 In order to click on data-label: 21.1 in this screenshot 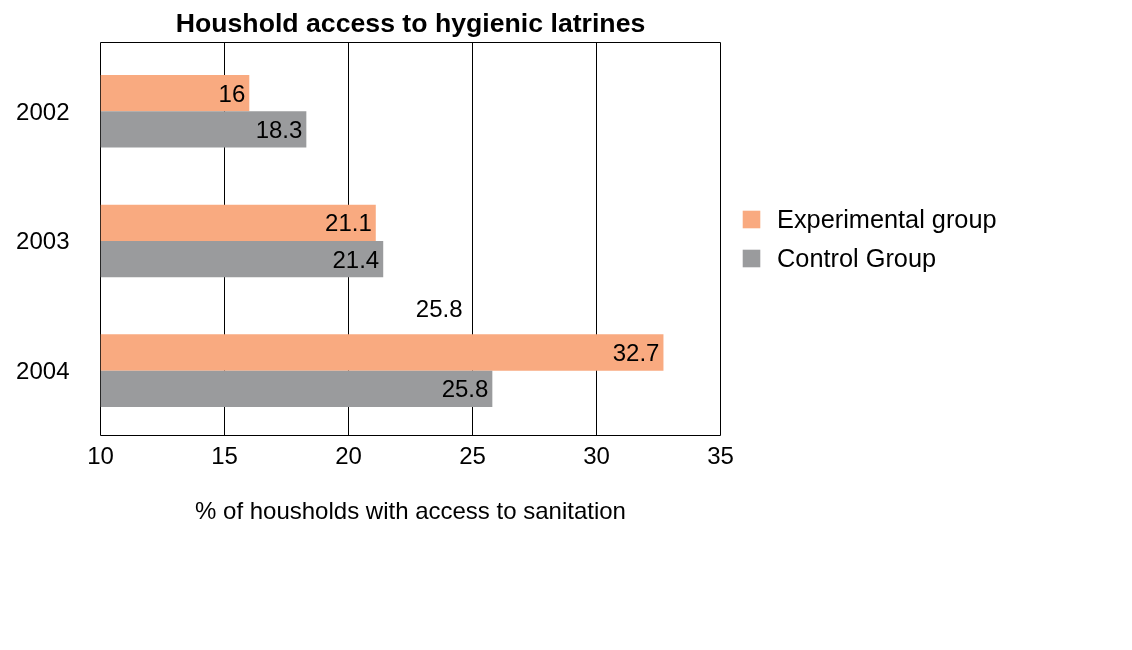, I will do `click(348, 223)`.